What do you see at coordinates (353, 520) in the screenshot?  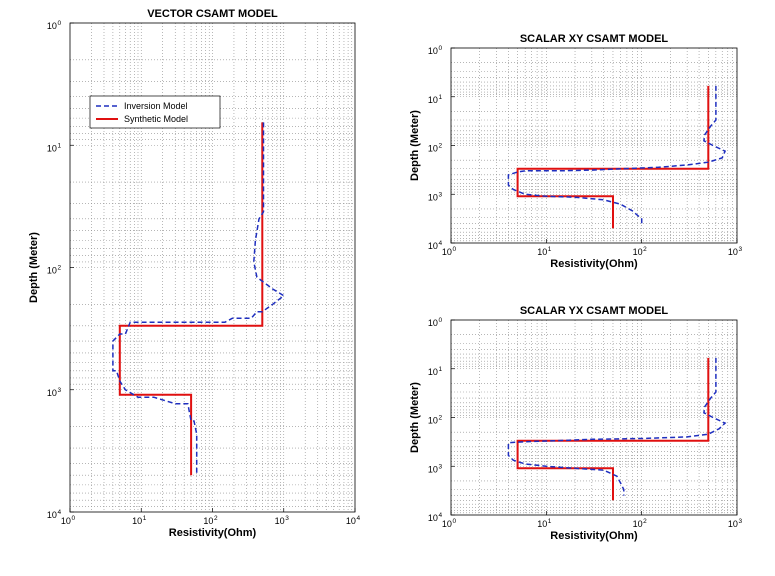 I see `x-tick-label: 104` at bounding box center [353, 520].